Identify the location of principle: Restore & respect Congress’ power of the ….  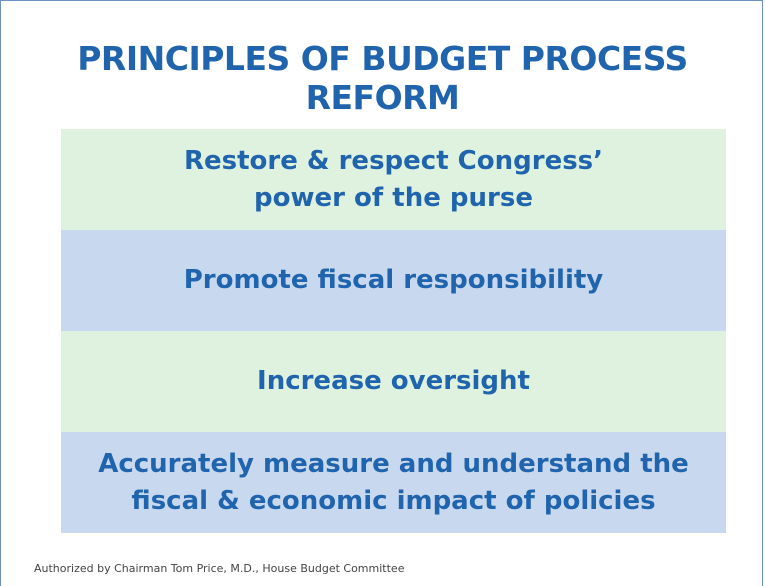
(393, 179).